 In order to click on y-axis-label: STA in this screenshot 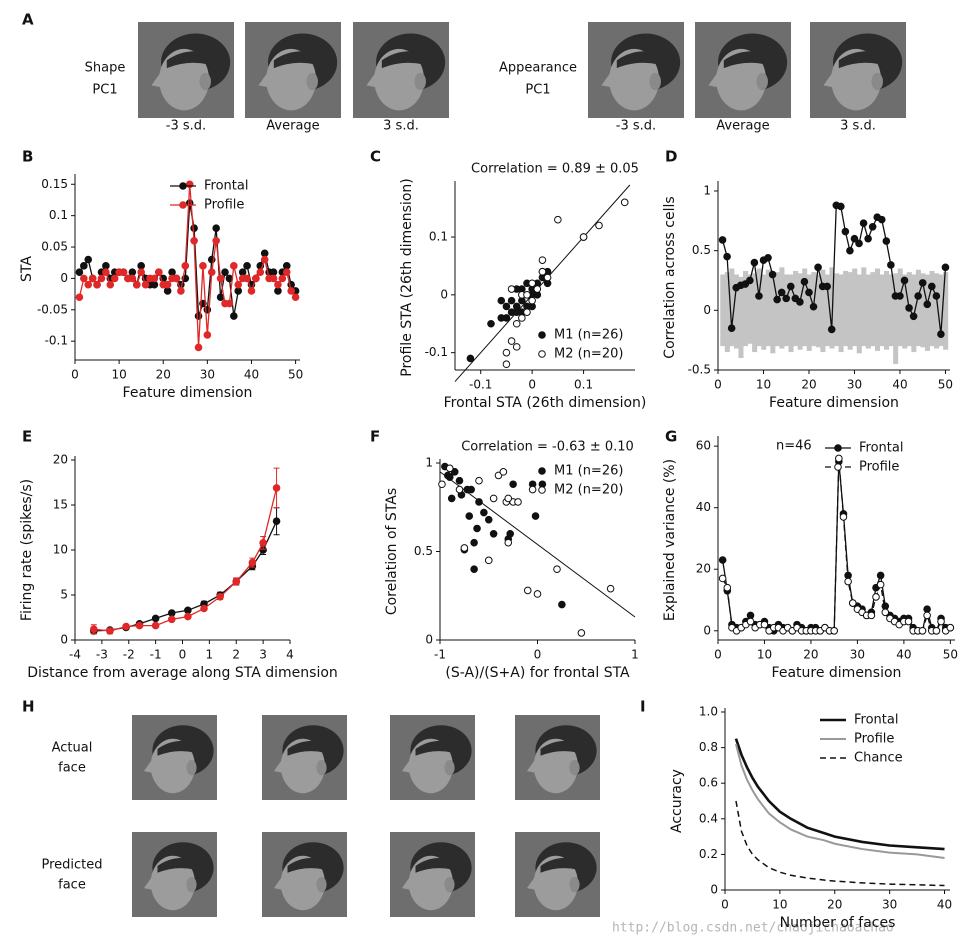, I will do `click(27, 269)`.